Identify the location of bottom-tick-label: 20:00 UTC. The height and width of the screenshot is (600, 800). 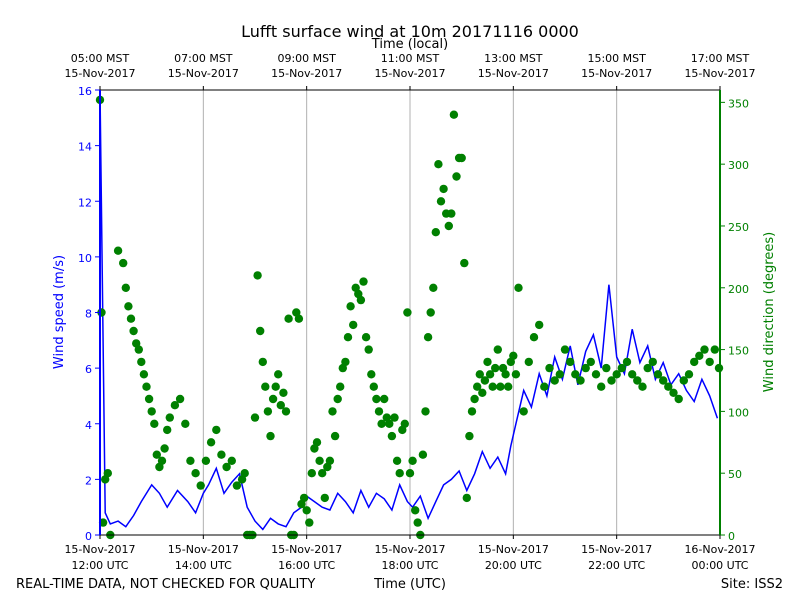
(513, 565).